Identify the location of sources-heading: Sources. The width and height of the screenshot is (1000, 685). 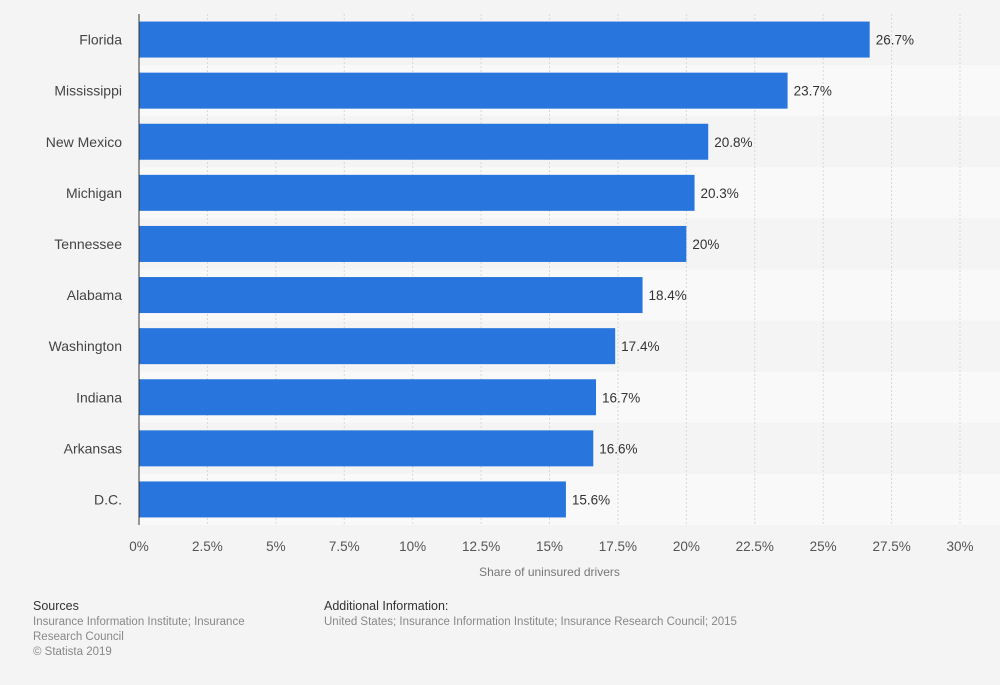
(56, 606).